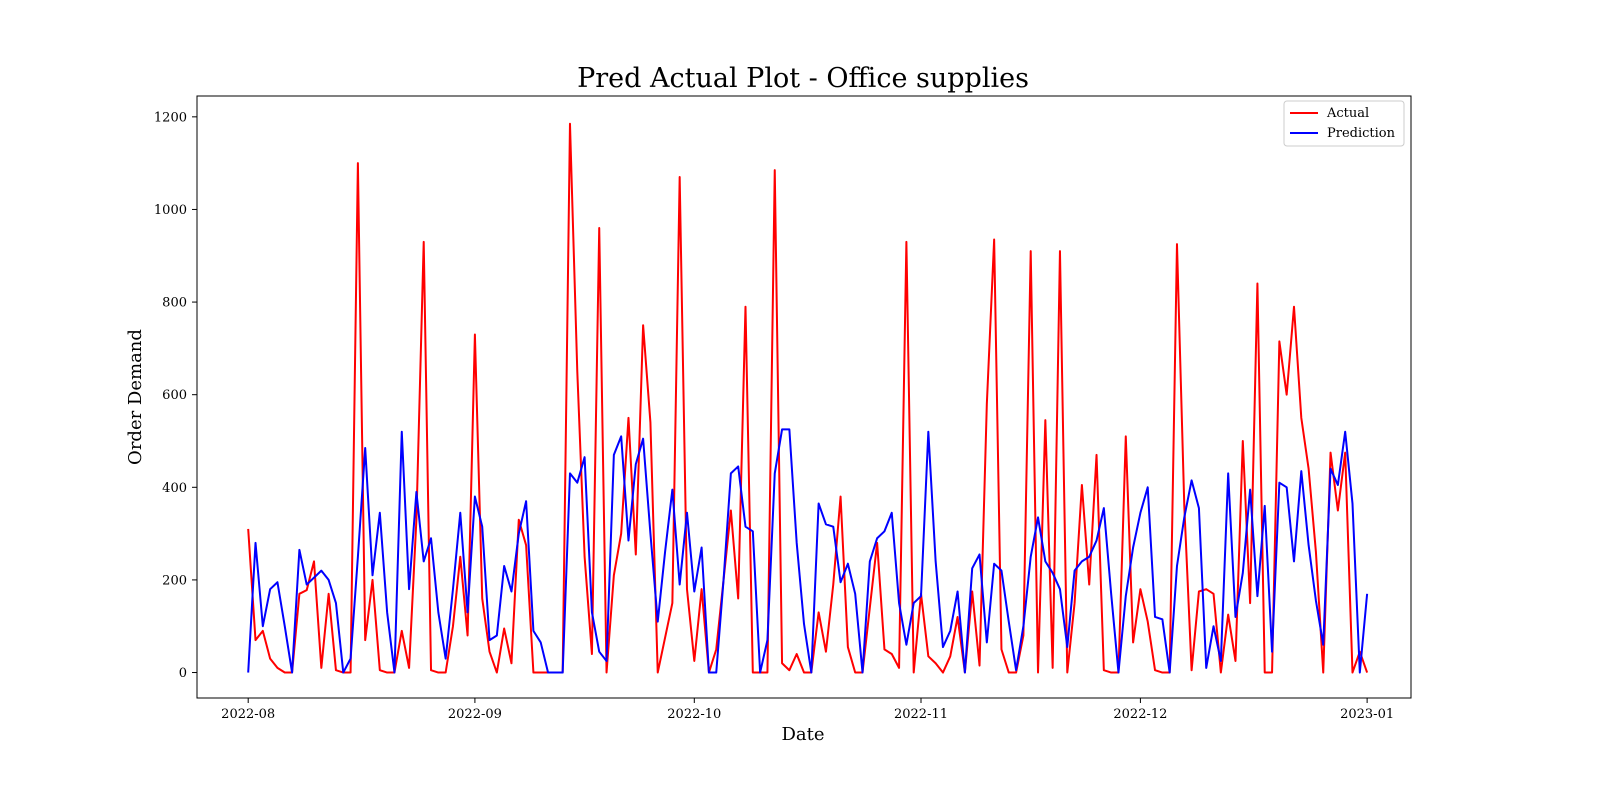  What do you see at coordinates (475, 714) in the screenshot?
I see `x-tick-label: 2022-09` at bounding box center [475, 714].